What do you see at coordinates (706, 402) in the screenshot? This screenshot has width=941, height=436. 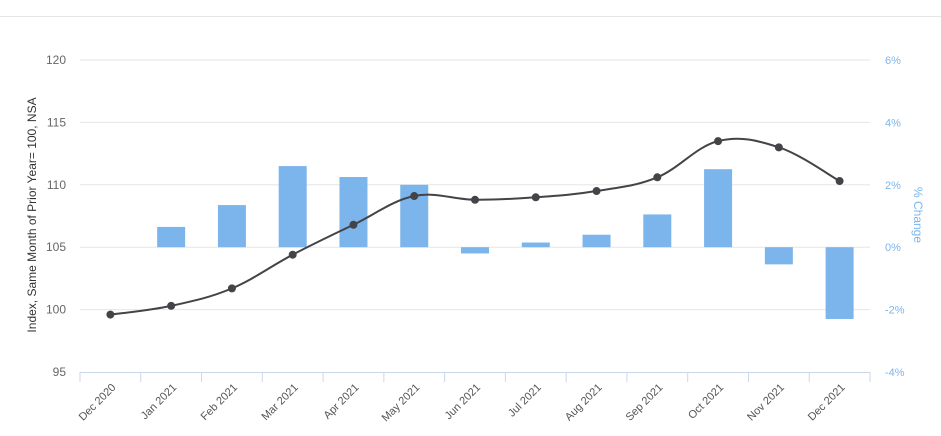 I see `x-tick-label: Oct 2021` at bounding box center [706, 402].